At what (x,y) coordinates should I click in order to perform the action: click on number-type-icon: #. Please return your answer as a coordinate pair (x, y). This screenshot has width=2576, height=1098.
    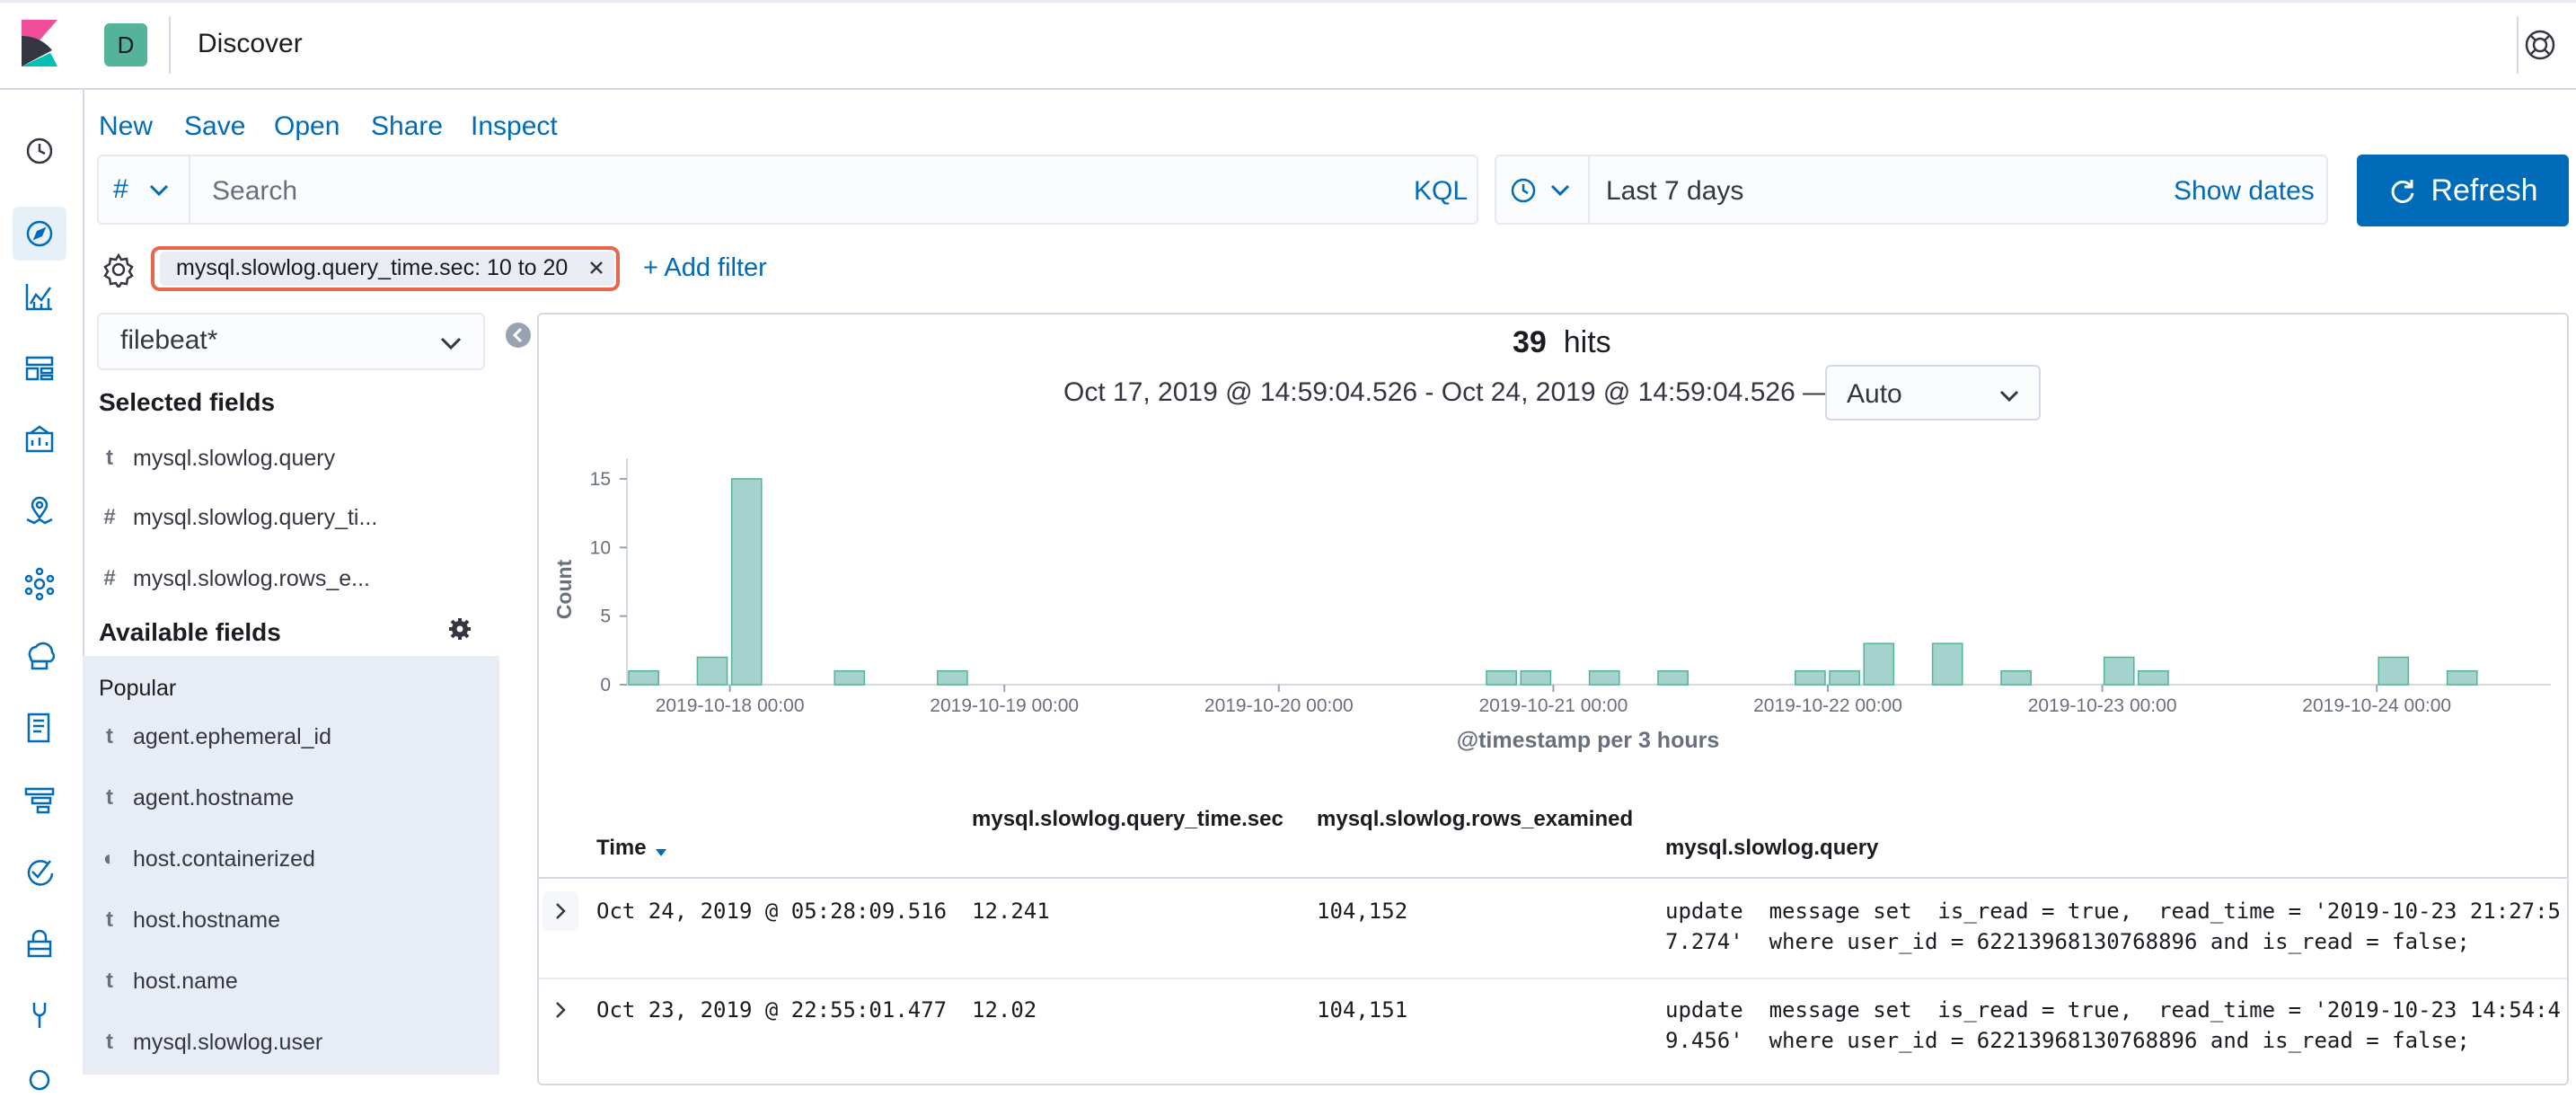
    Looking at the image, I should click on (109, 578).